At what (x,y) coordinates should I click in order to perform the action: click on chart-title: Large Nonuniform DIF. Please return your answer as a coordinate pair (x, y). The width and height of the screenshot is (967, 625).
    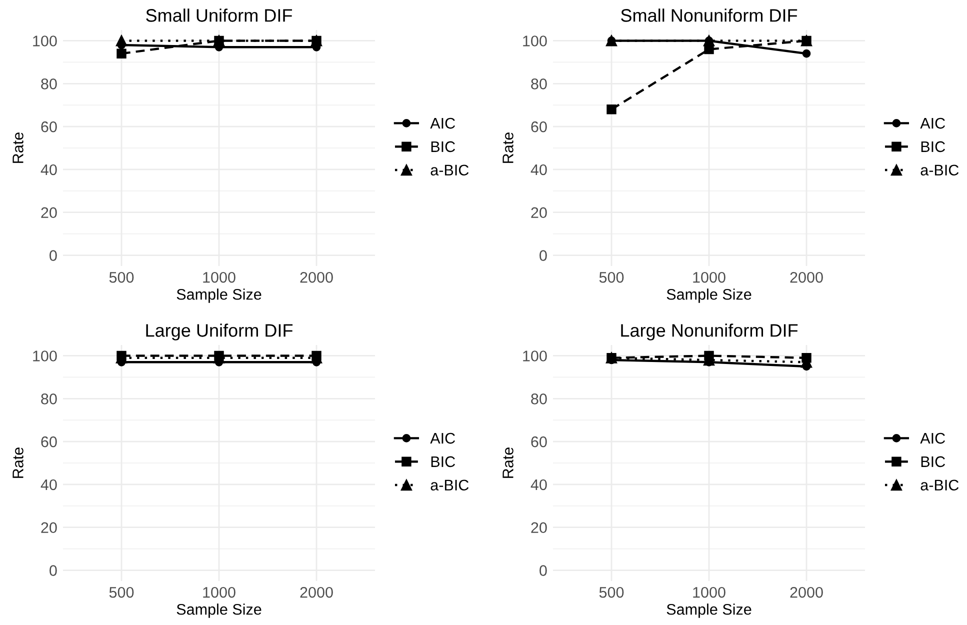
    Looking at the image, I should click on (709, 332).